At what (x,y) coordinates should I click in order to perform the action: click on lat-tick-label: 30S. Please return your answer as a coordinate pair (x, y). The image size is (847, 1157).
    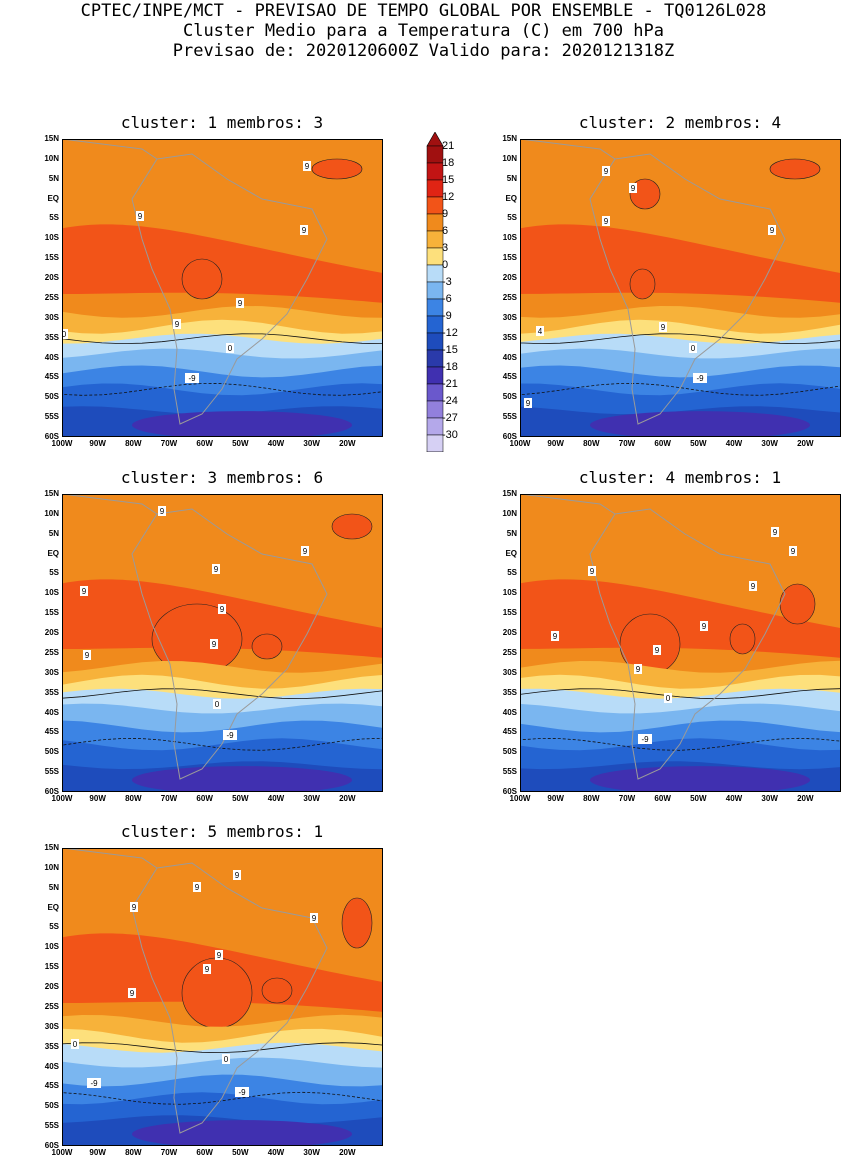
    Looking at the image, I should click on (51, 317).